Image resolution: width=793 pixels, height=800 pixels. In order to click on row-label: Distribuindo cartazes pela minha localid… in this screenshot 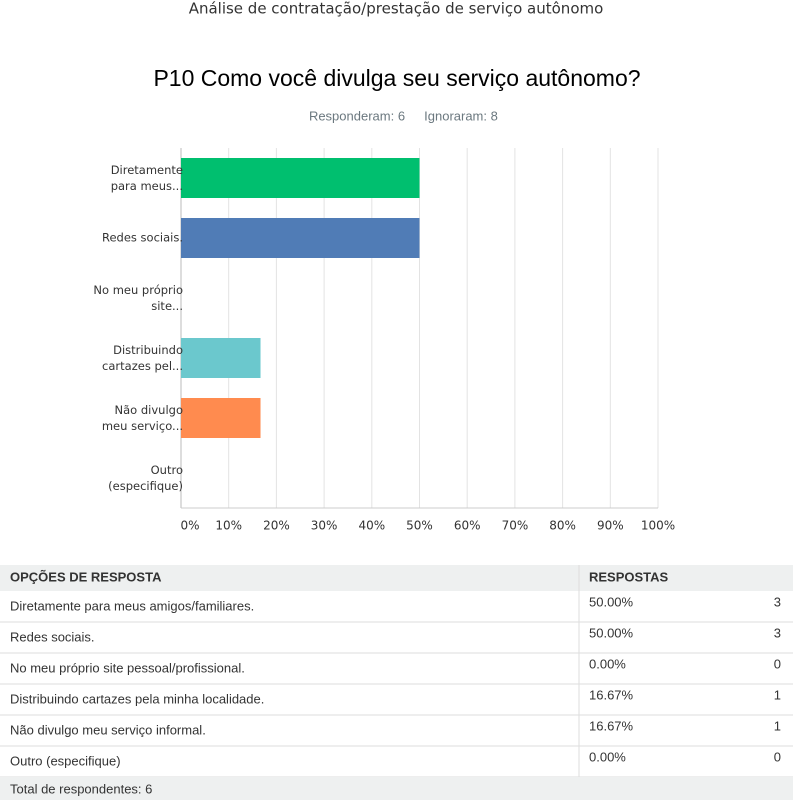, I will do `click(137, 698)`.